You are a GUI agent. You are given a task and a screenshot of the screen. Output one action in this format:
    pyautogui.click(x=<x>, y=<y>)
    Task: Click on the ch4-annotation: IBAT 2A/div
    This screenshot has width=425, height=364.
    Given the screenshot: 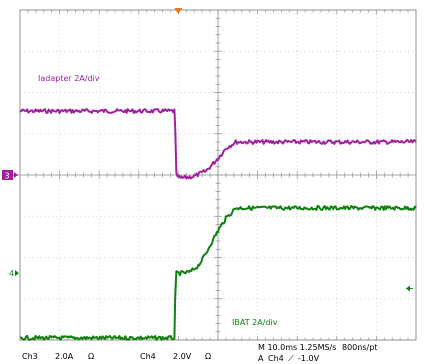 What is the action you would take?
    pyautogui.click(x=255, y=322)
    